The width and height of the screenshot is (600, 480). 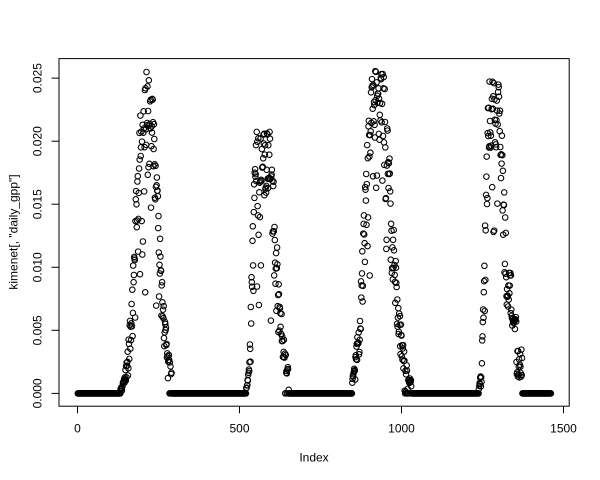 What do you see at coordinates (38, 141) in the screenshot?
I see `svg-text: 0.020` at bounding box center [38, 141].